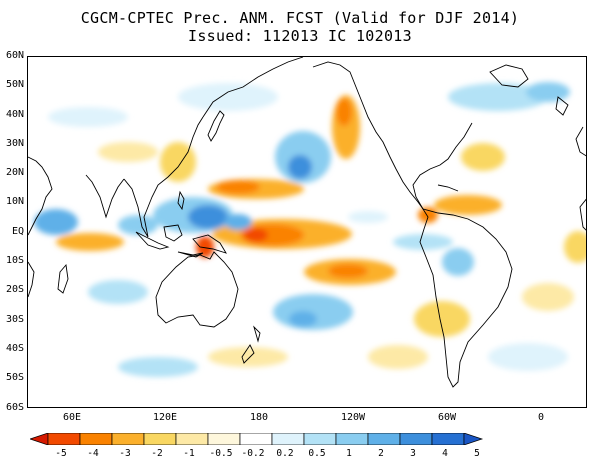 This screenshot has height=464, width=600. I want to click on colorbar-label: 0.5, so click(317, 453).